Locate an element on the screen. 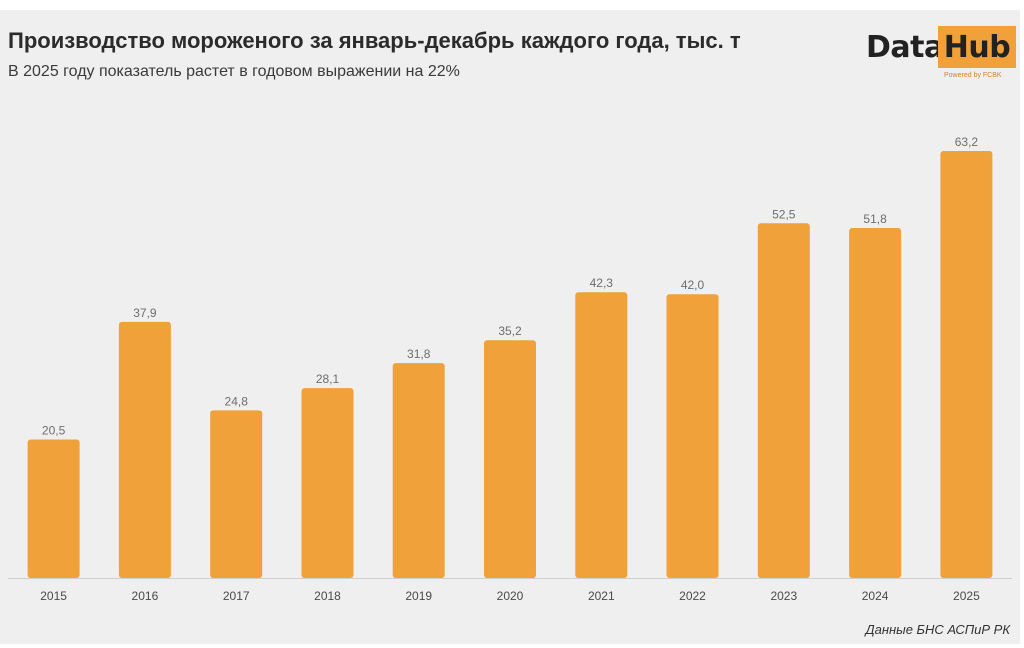  x-tick-label-2022: 2022 is located at coordinates (692, 596).